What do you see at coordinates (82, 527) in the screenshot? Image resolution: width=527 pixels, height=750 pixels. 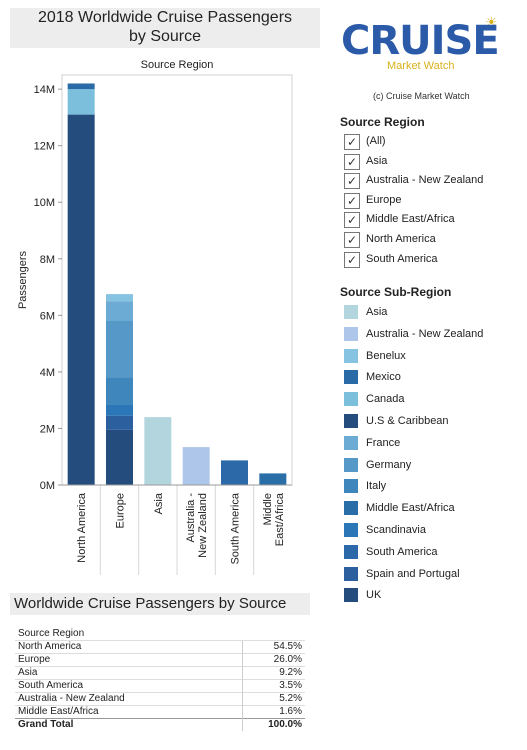 I see `x-tick-label: North America` at bounding box center [82, 527].